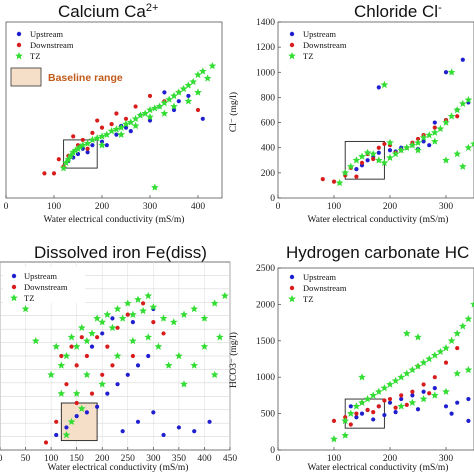 Image resolution: width=474 pixels, height=474 pixels. What do you see at coordinates (446, 459) in the screenshot?
I see `x-tick-label: 300` at bounding box center [446, 459].